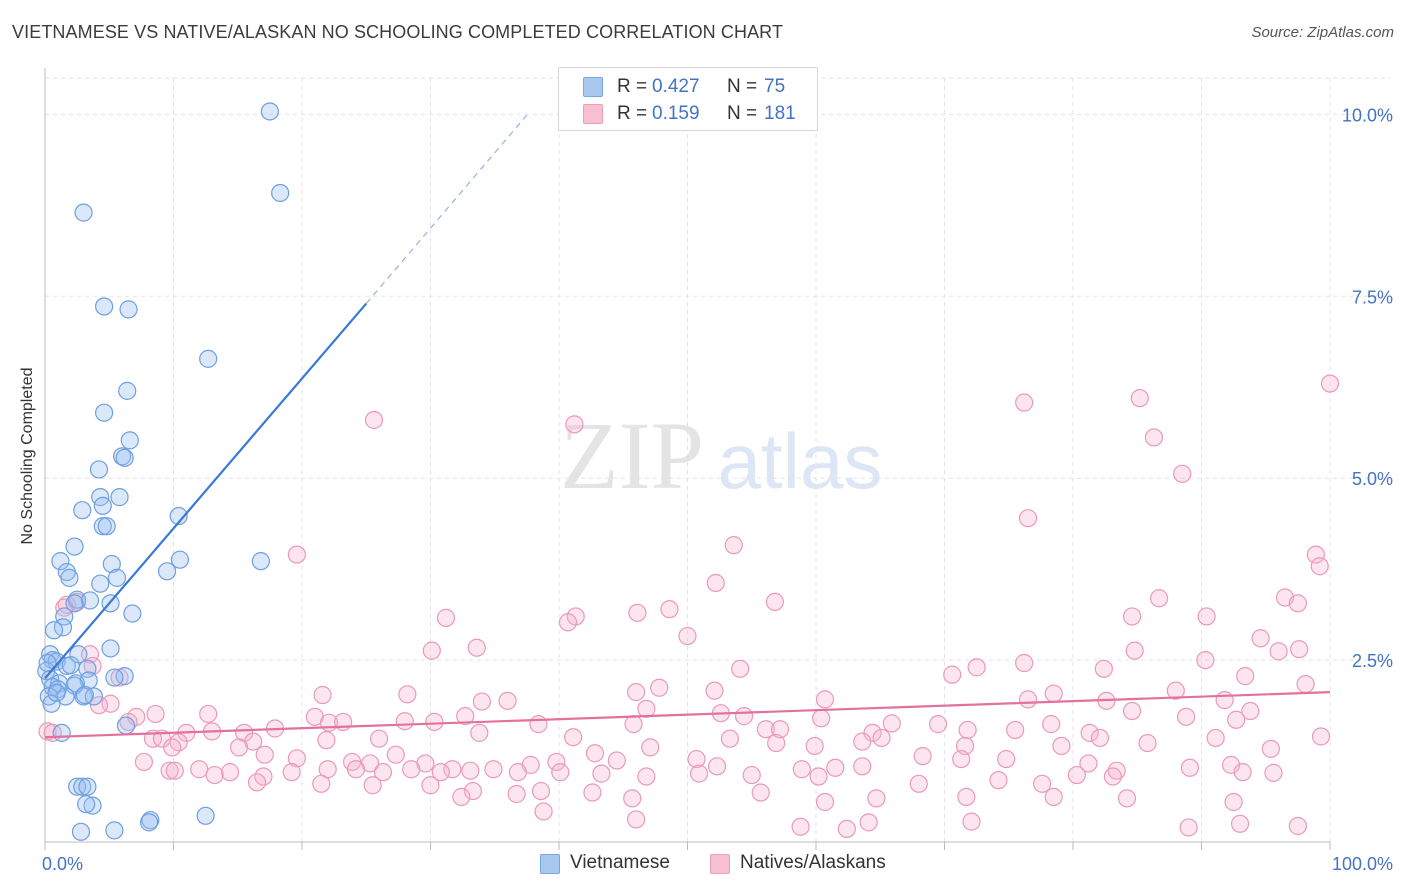 The width and height of the screenshot is (1406, 892). Describe the element at coordinates (688, 99) in the screenshot. I see `correlation-legend: R = 0.427 N = 75 R = 0.159 N = 181` at that location.